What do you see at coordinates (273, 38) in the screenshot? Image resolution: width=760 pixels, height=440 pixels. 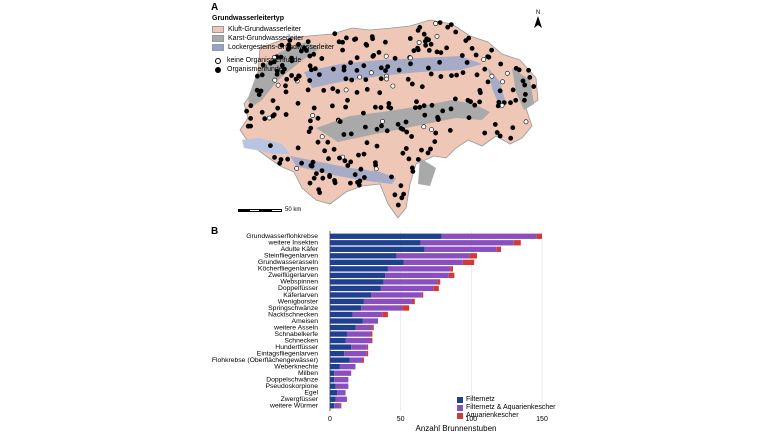 I see `legend-item-karst: Karst-Grundwasserleiter` at bounding box center [273, 38].